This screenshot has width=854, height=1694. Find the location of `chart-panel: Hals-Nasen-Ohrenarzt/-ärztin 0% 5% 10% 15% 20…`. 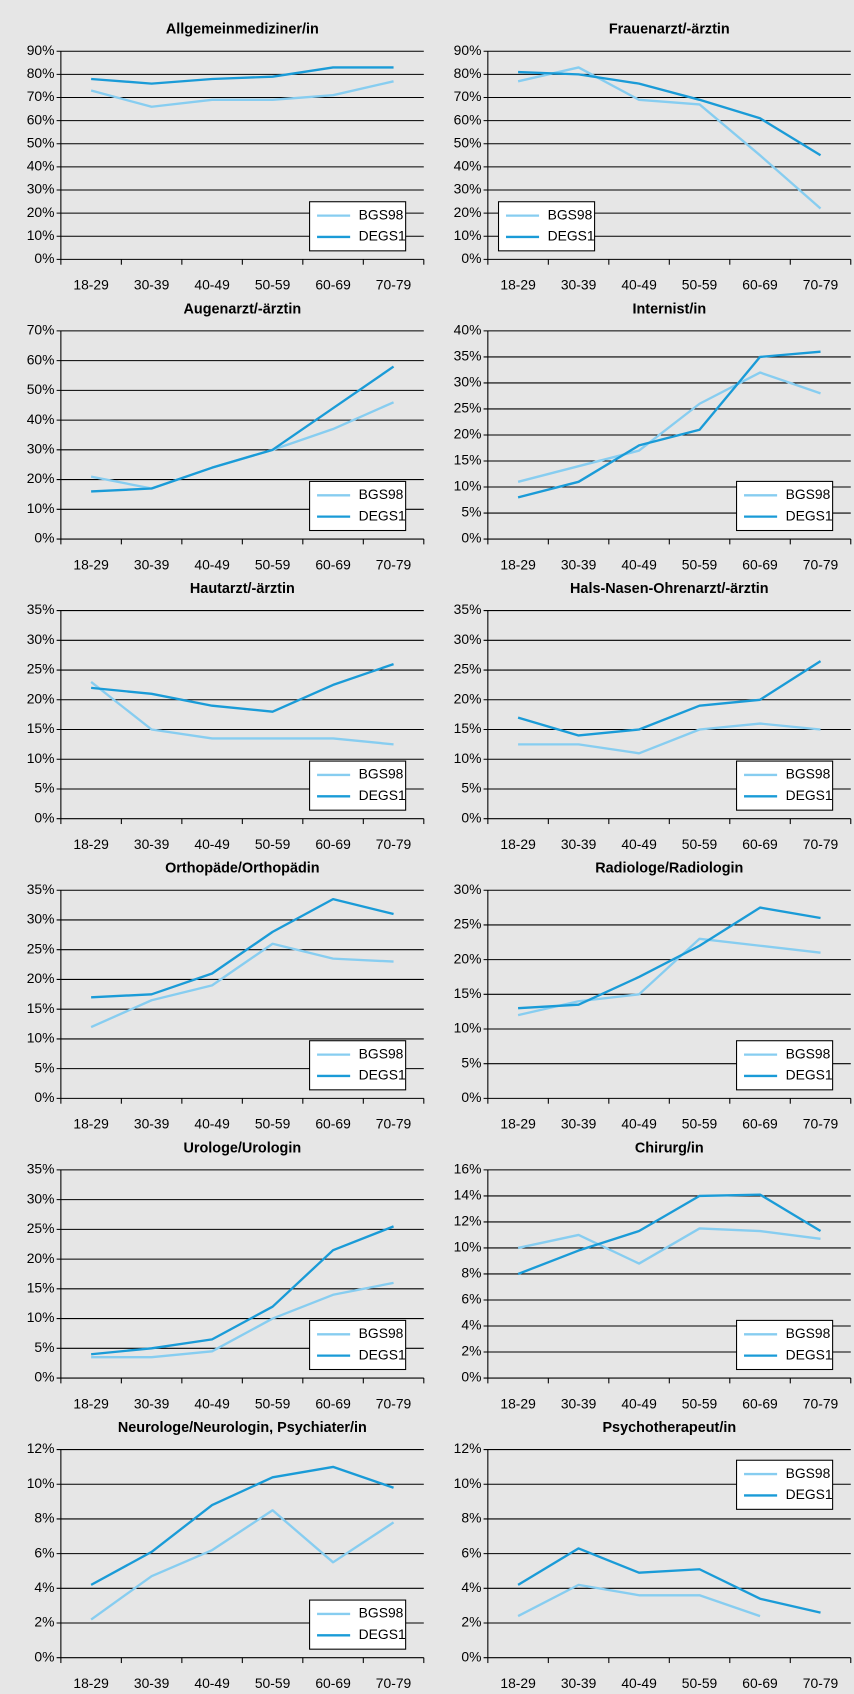

chart-panel: Hals-Nasen-Ohrenarzt/-ärztin 0% 5% 10% 15% 20… is located at coordinates (653, 716).